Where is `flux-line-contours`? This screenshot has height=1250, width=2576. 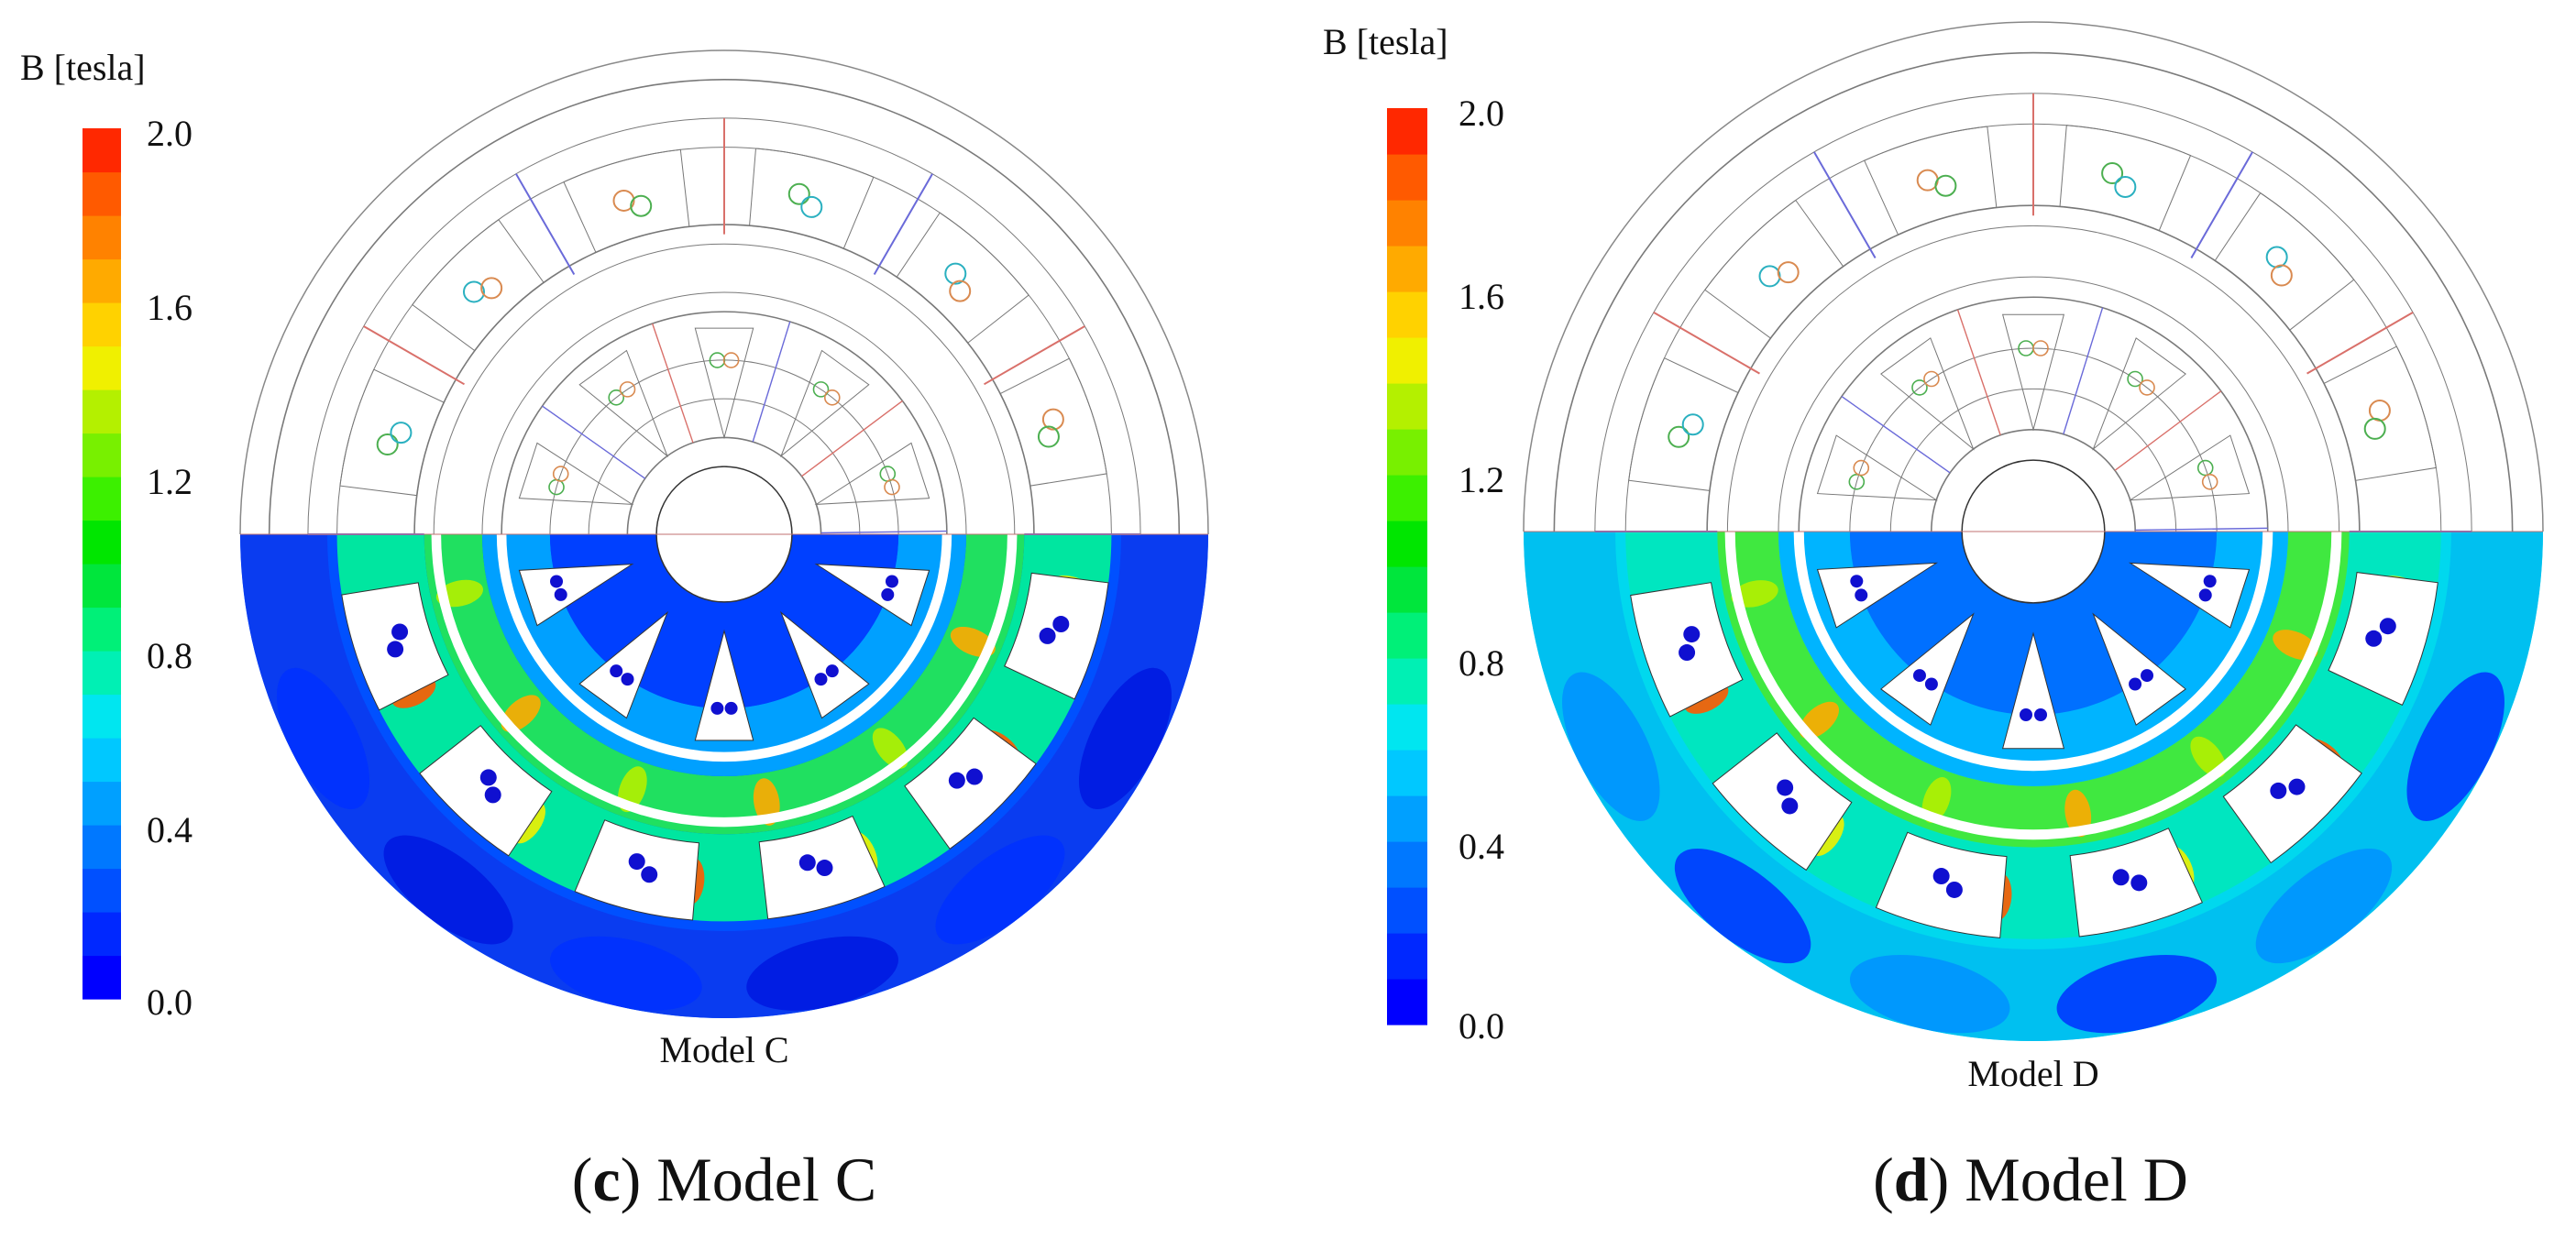
flux-line-contours is located at coordinates (724, 292).